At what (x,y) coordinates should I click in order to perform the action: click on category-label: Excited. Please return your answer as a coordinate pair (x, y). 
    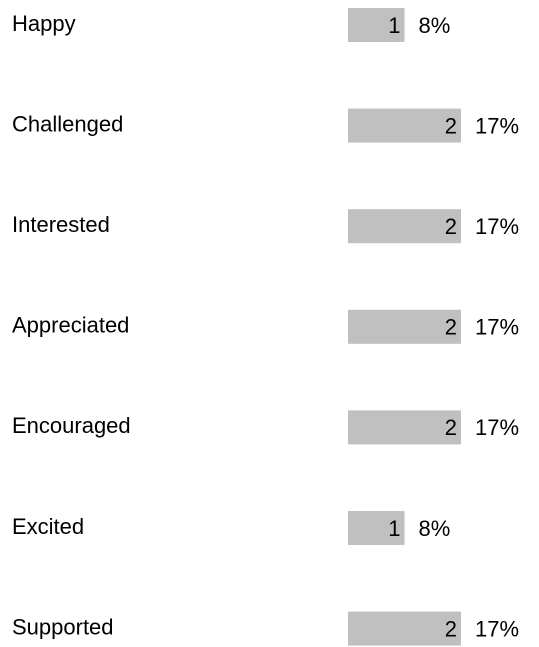
    Looking at the image, I should click on (48, 526).